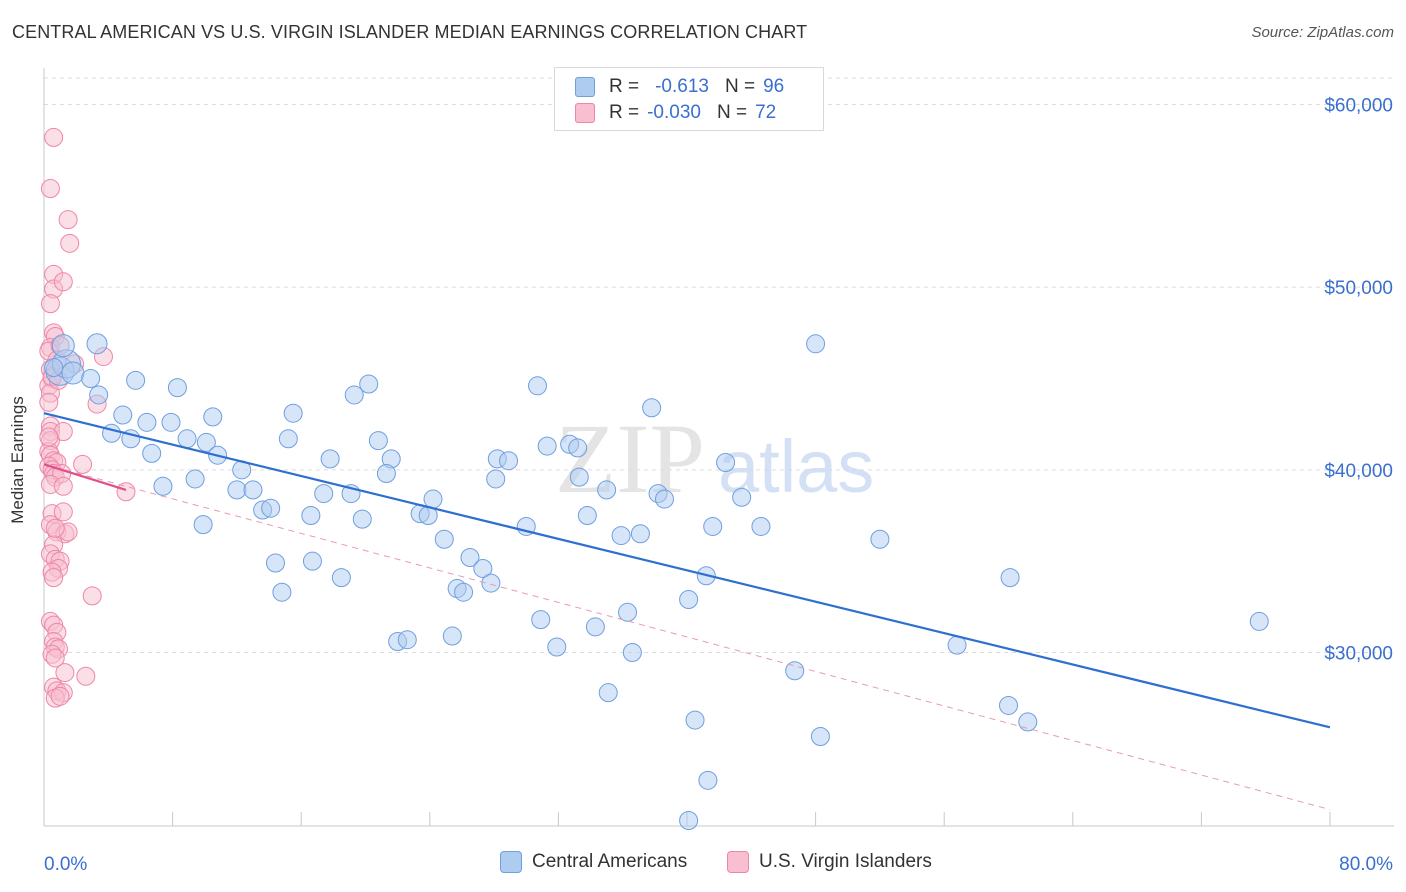  I want to click on legend-n-value: 96, so click(774, 86).